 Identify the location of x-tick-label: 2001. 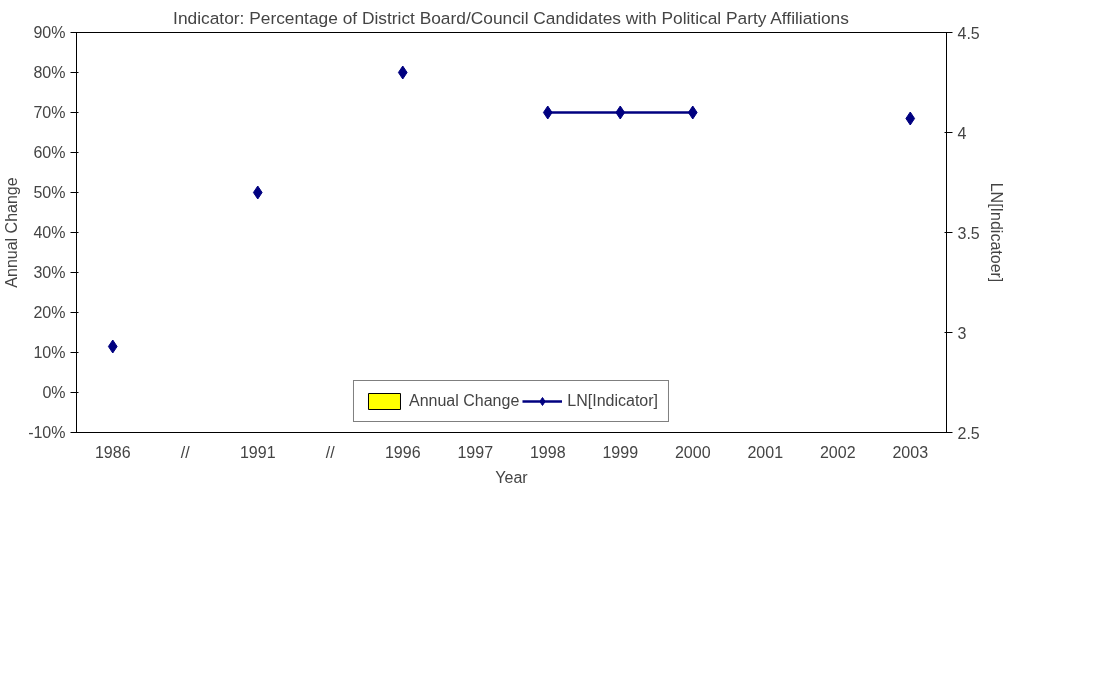
(765, 452).